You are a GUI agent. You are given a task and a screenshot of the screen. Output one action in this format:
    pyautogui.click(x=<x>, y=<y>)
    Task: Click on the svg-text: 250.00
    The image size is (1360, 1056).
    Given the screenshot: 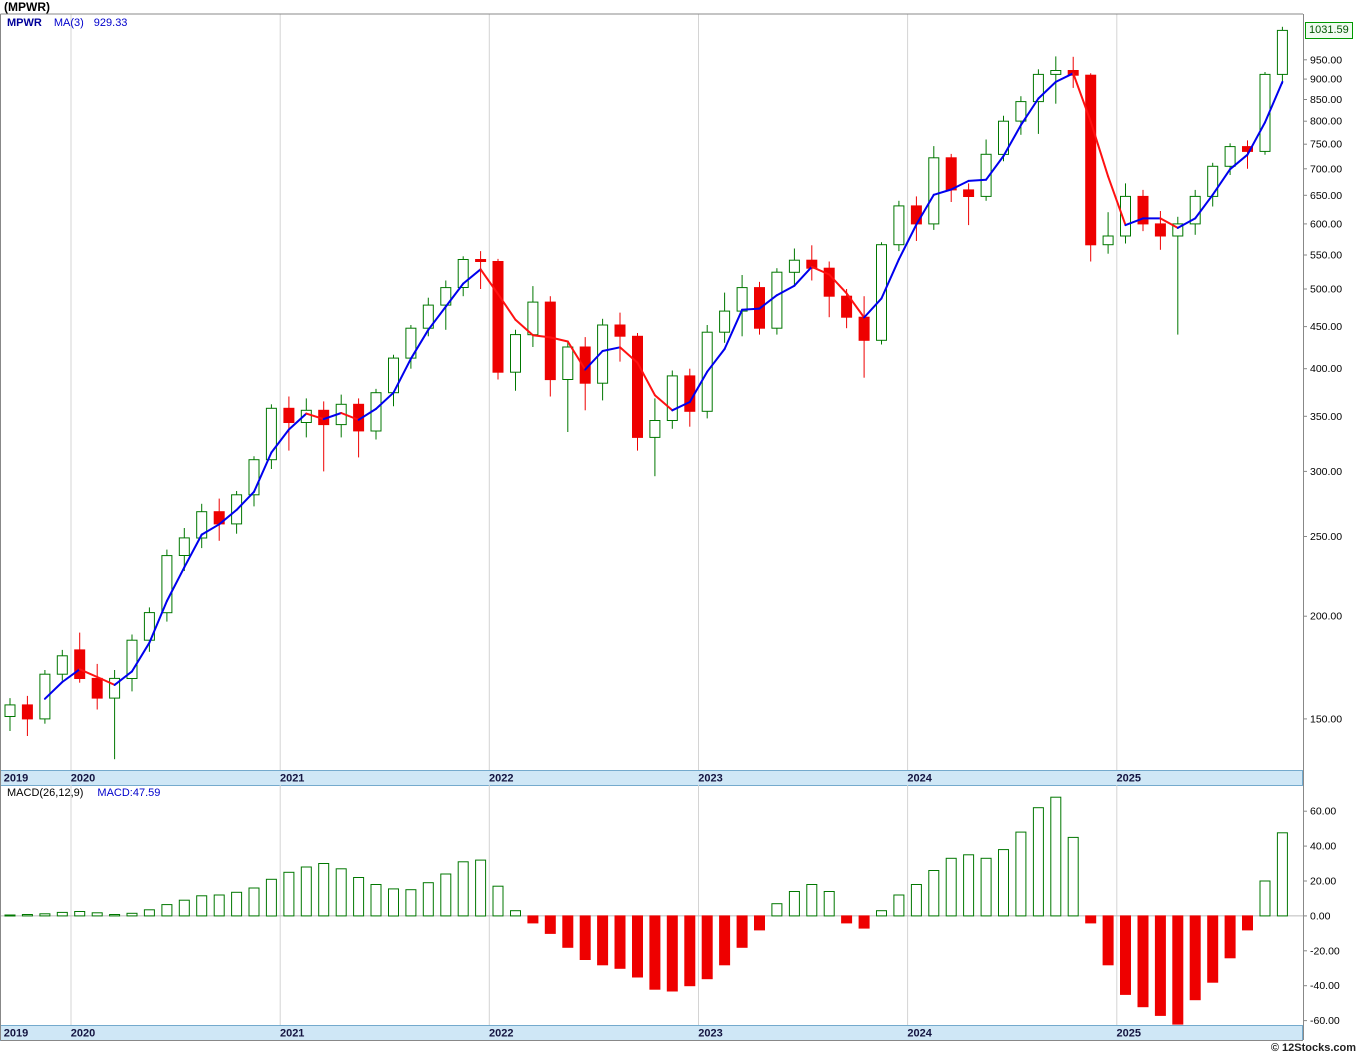 What is the action you would take?
    pyautogui.click(x=1326, y=537)
    